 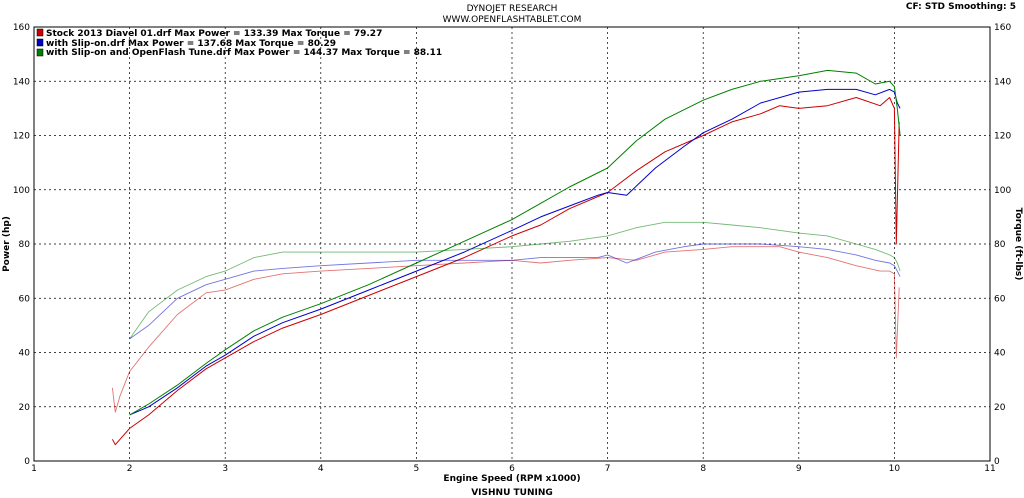 What do you see at coordinates (21, 137) in the screenshot?
I see `y-tick-label: 120` at bounding box center [21, 137].